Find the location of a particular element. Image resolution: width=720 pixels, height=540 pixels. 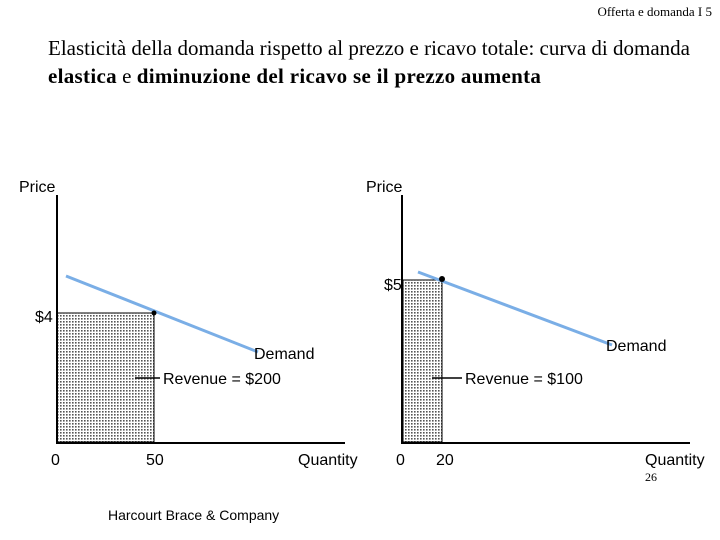

page-number: 26 is located at coordinates (651, 477).